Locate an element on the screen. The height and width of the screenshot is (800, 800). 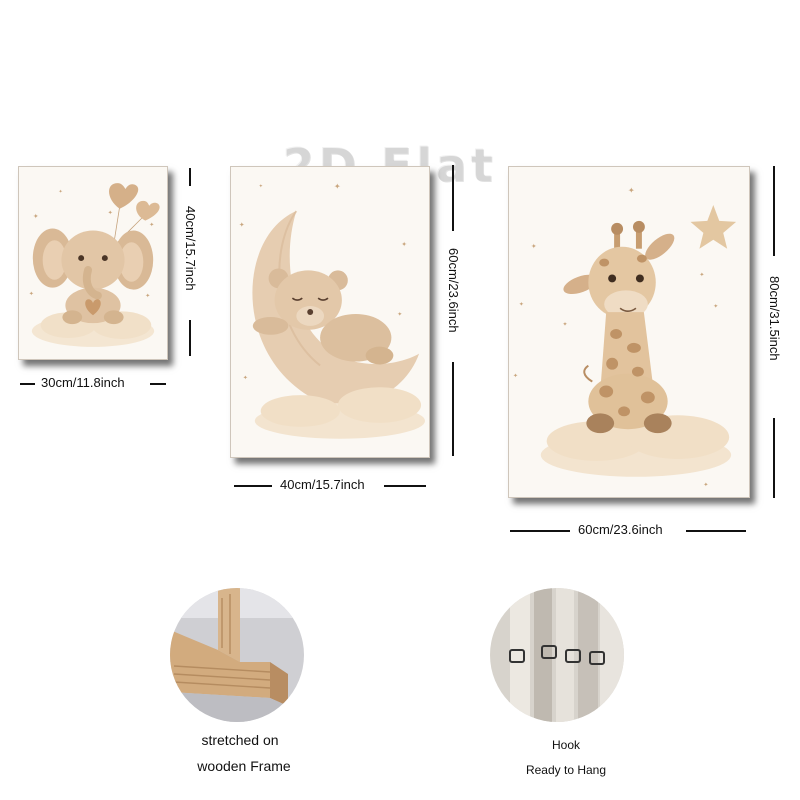
poster-elephant: ✦ ✦ ✦ ✦ ✦ ✦ is located at coordinates (93, 263).